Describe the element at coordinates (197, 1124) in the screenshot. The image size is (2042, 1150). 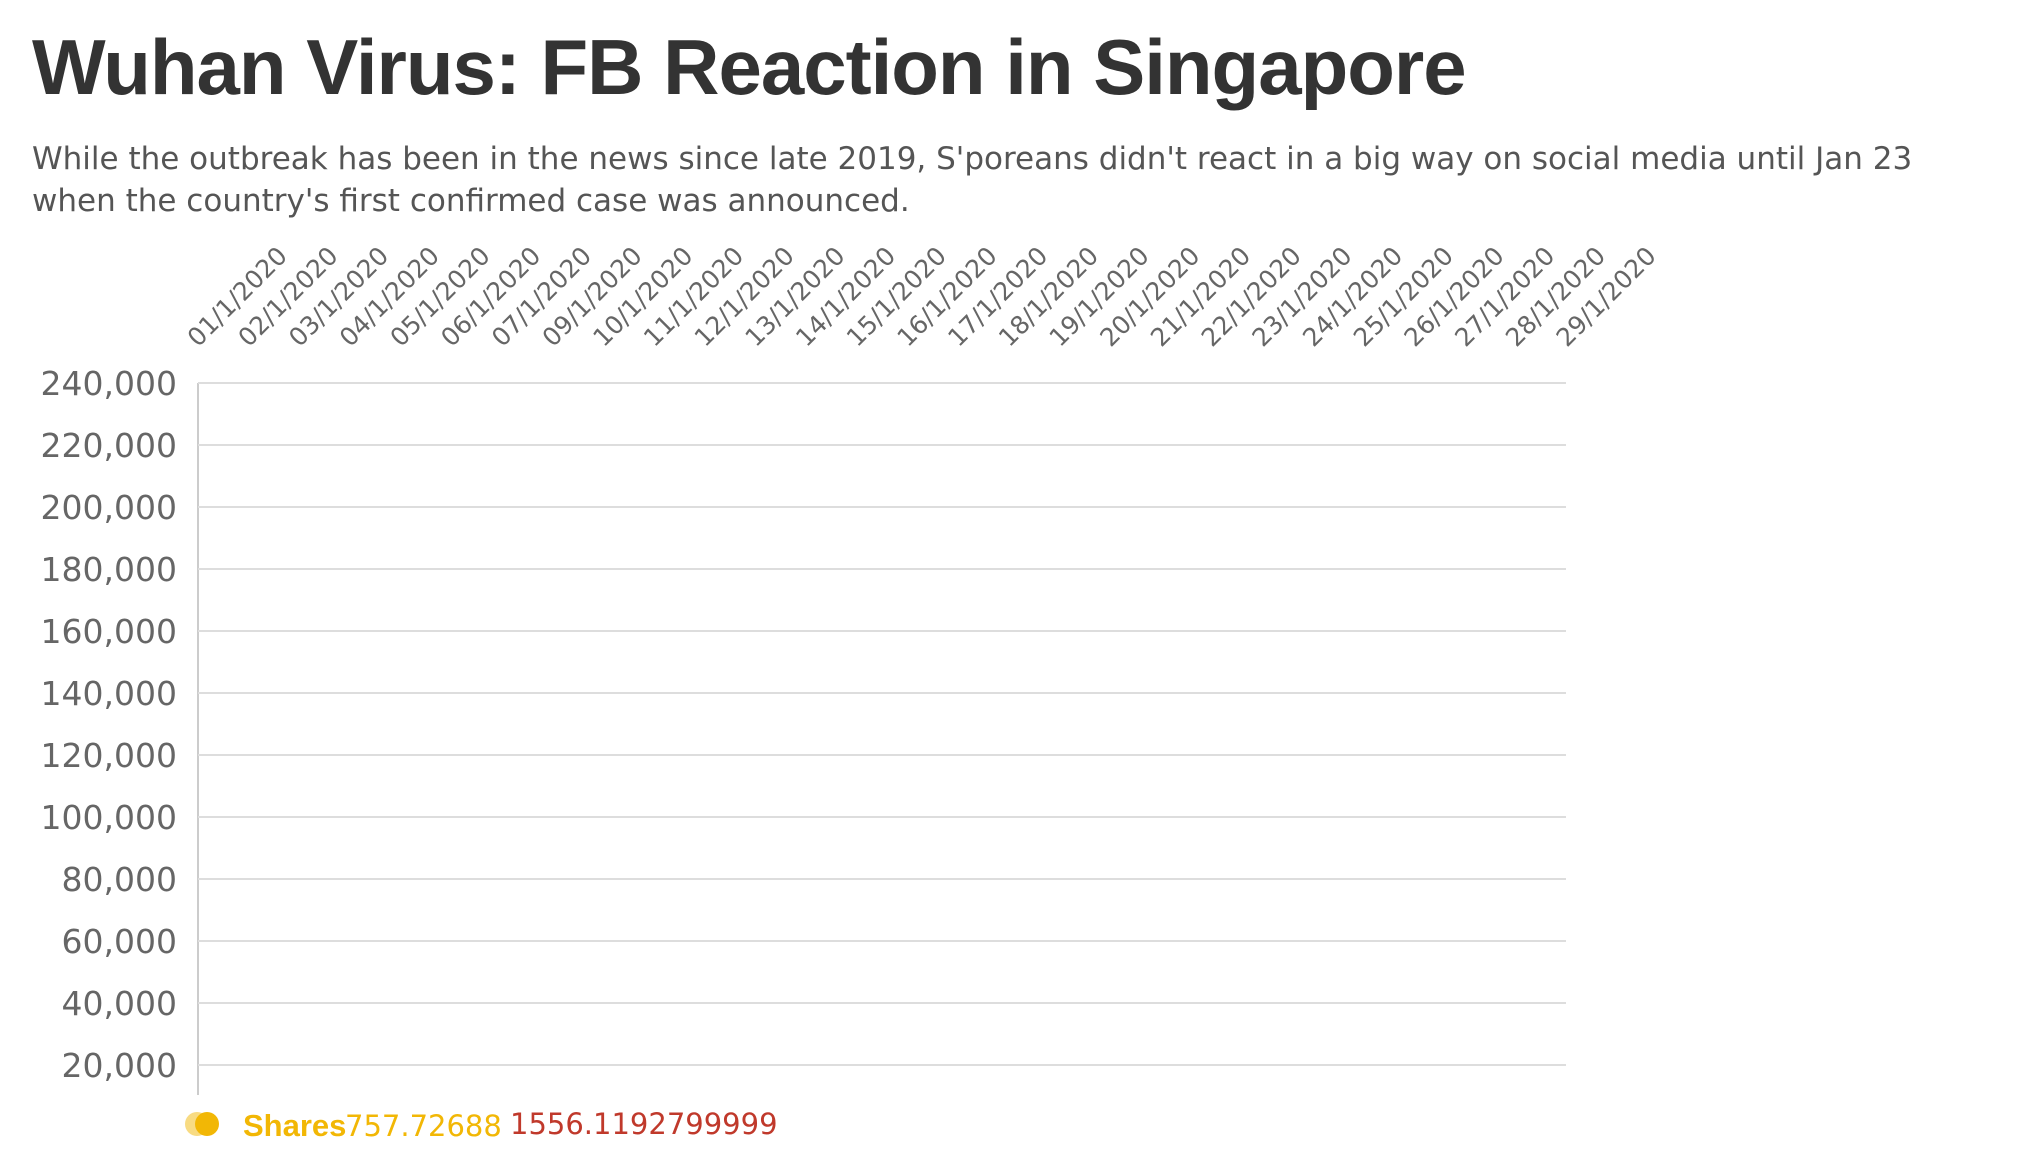
I see `legend-shares-swatch-echo` at that location.